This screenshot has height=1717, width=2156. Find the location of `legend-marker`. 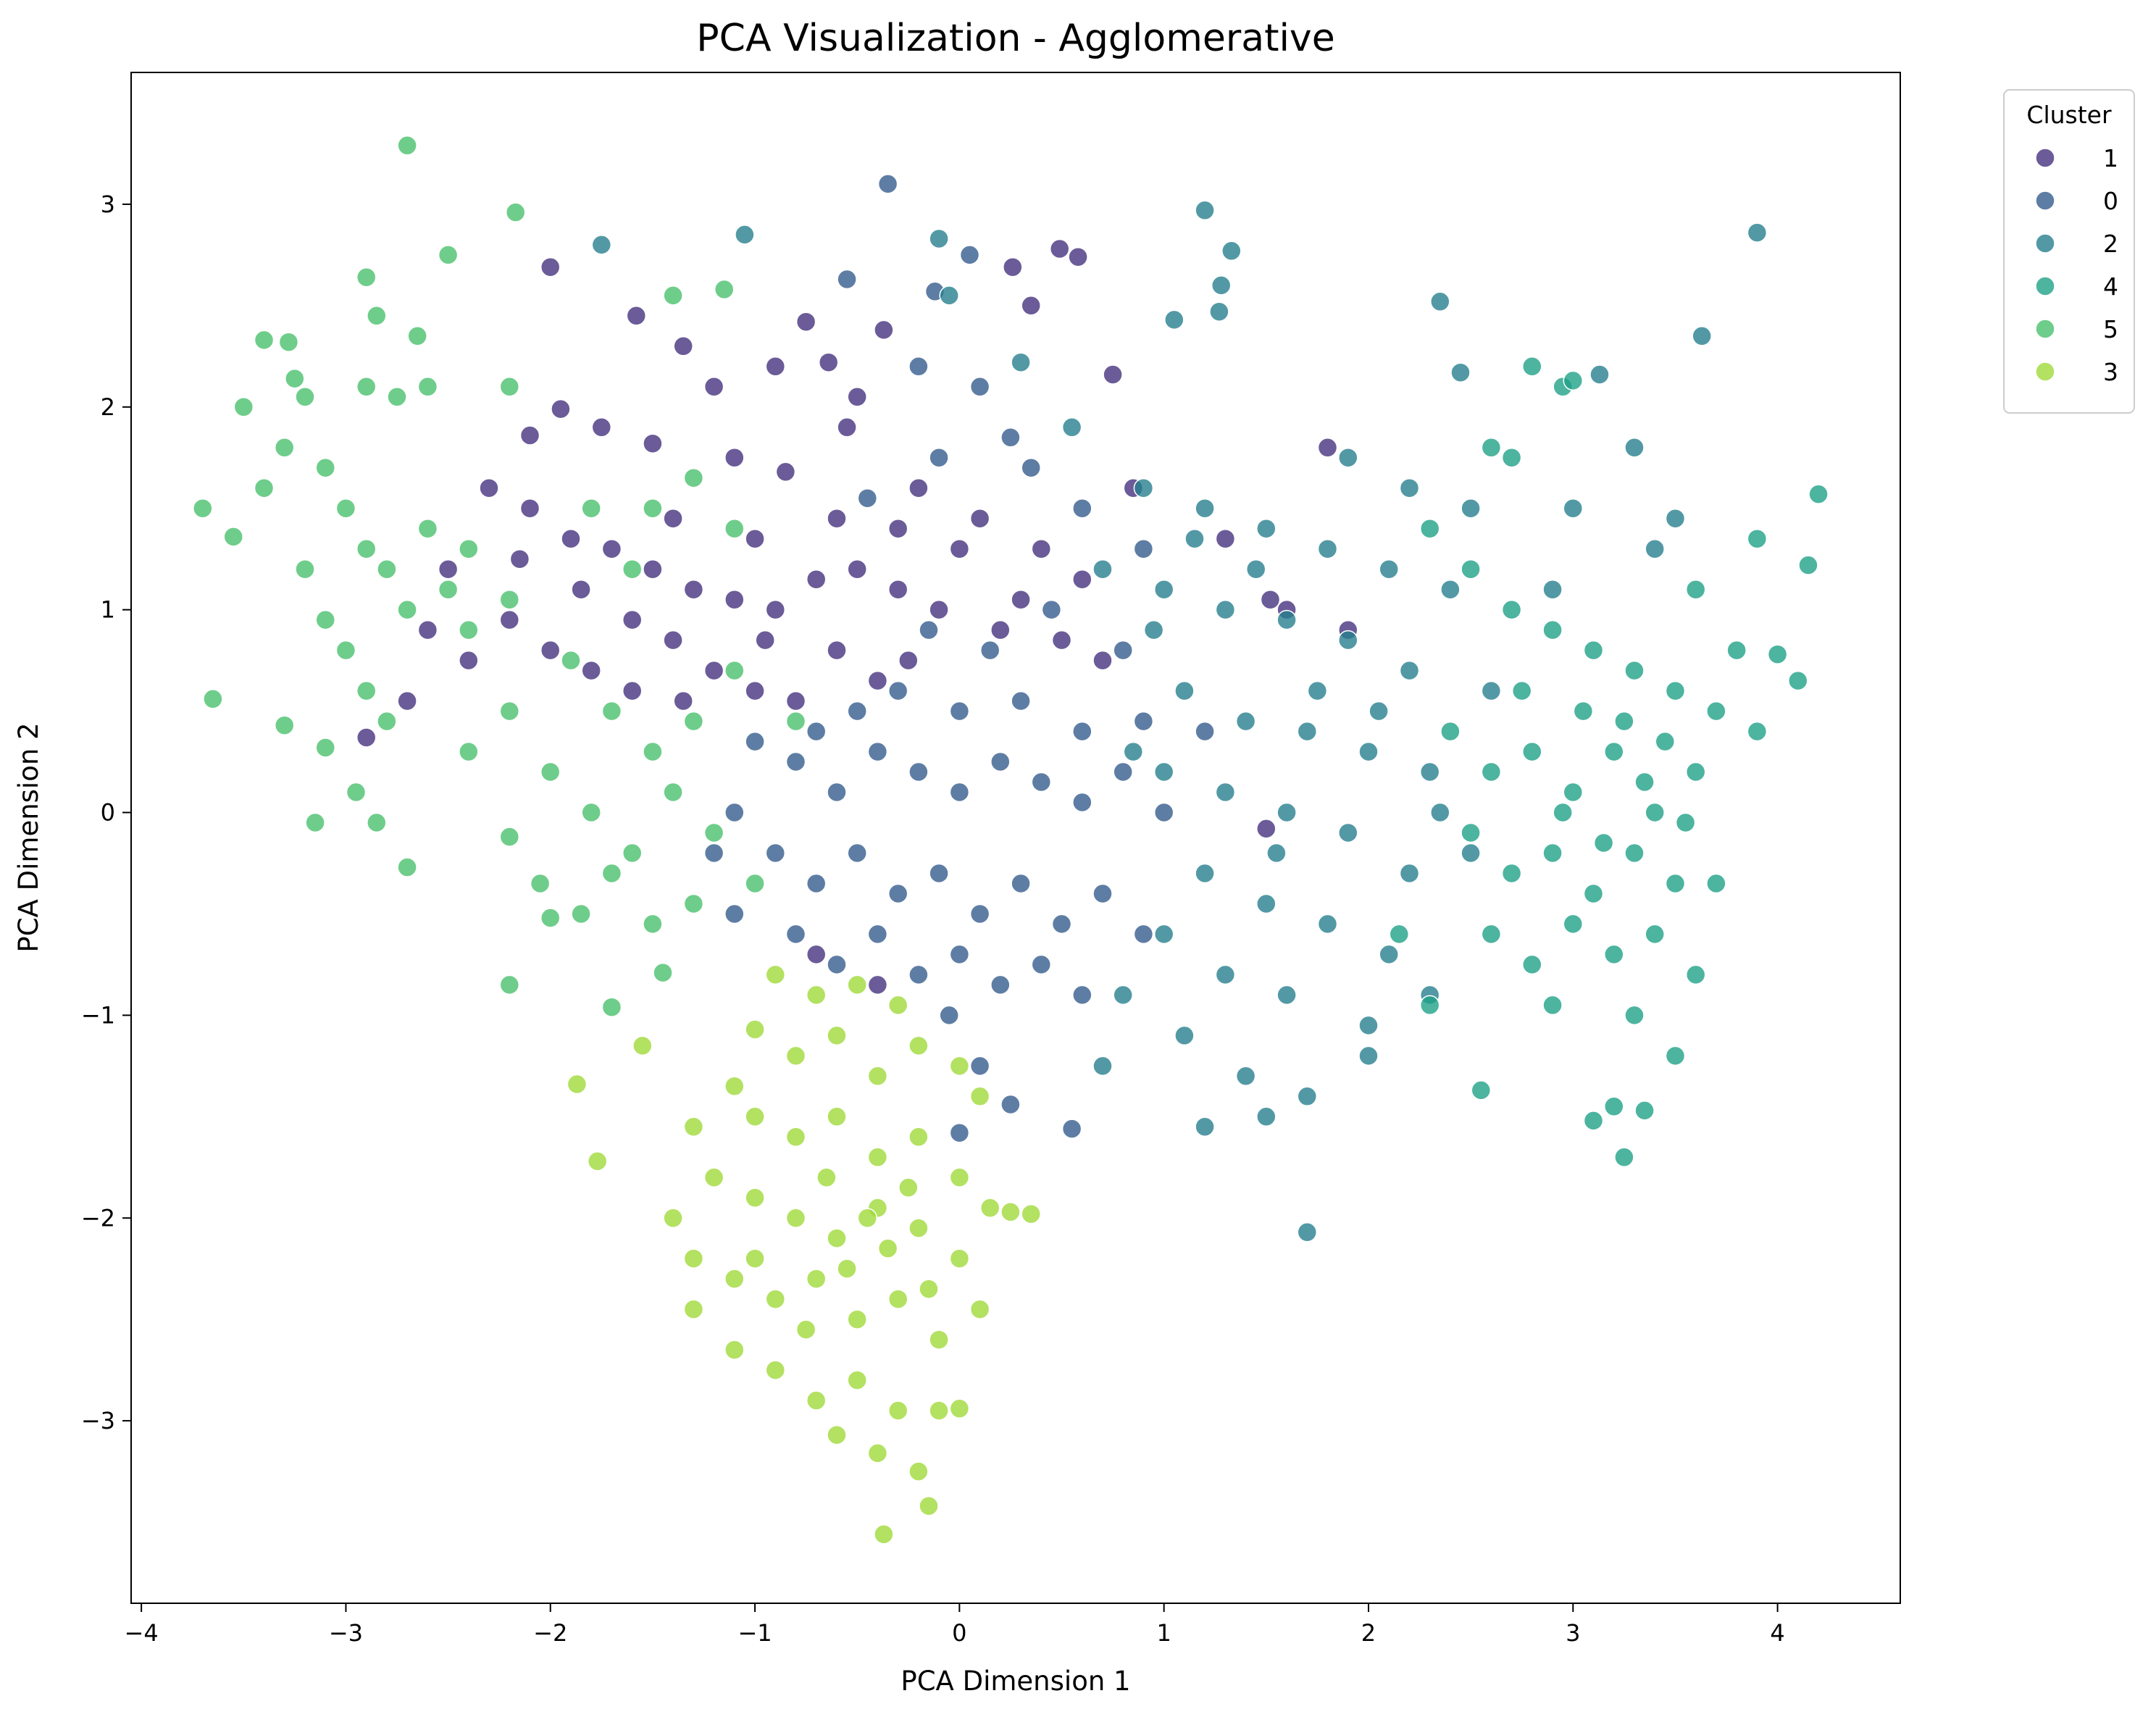

legend-marker is located at coordinates (2045, 372).